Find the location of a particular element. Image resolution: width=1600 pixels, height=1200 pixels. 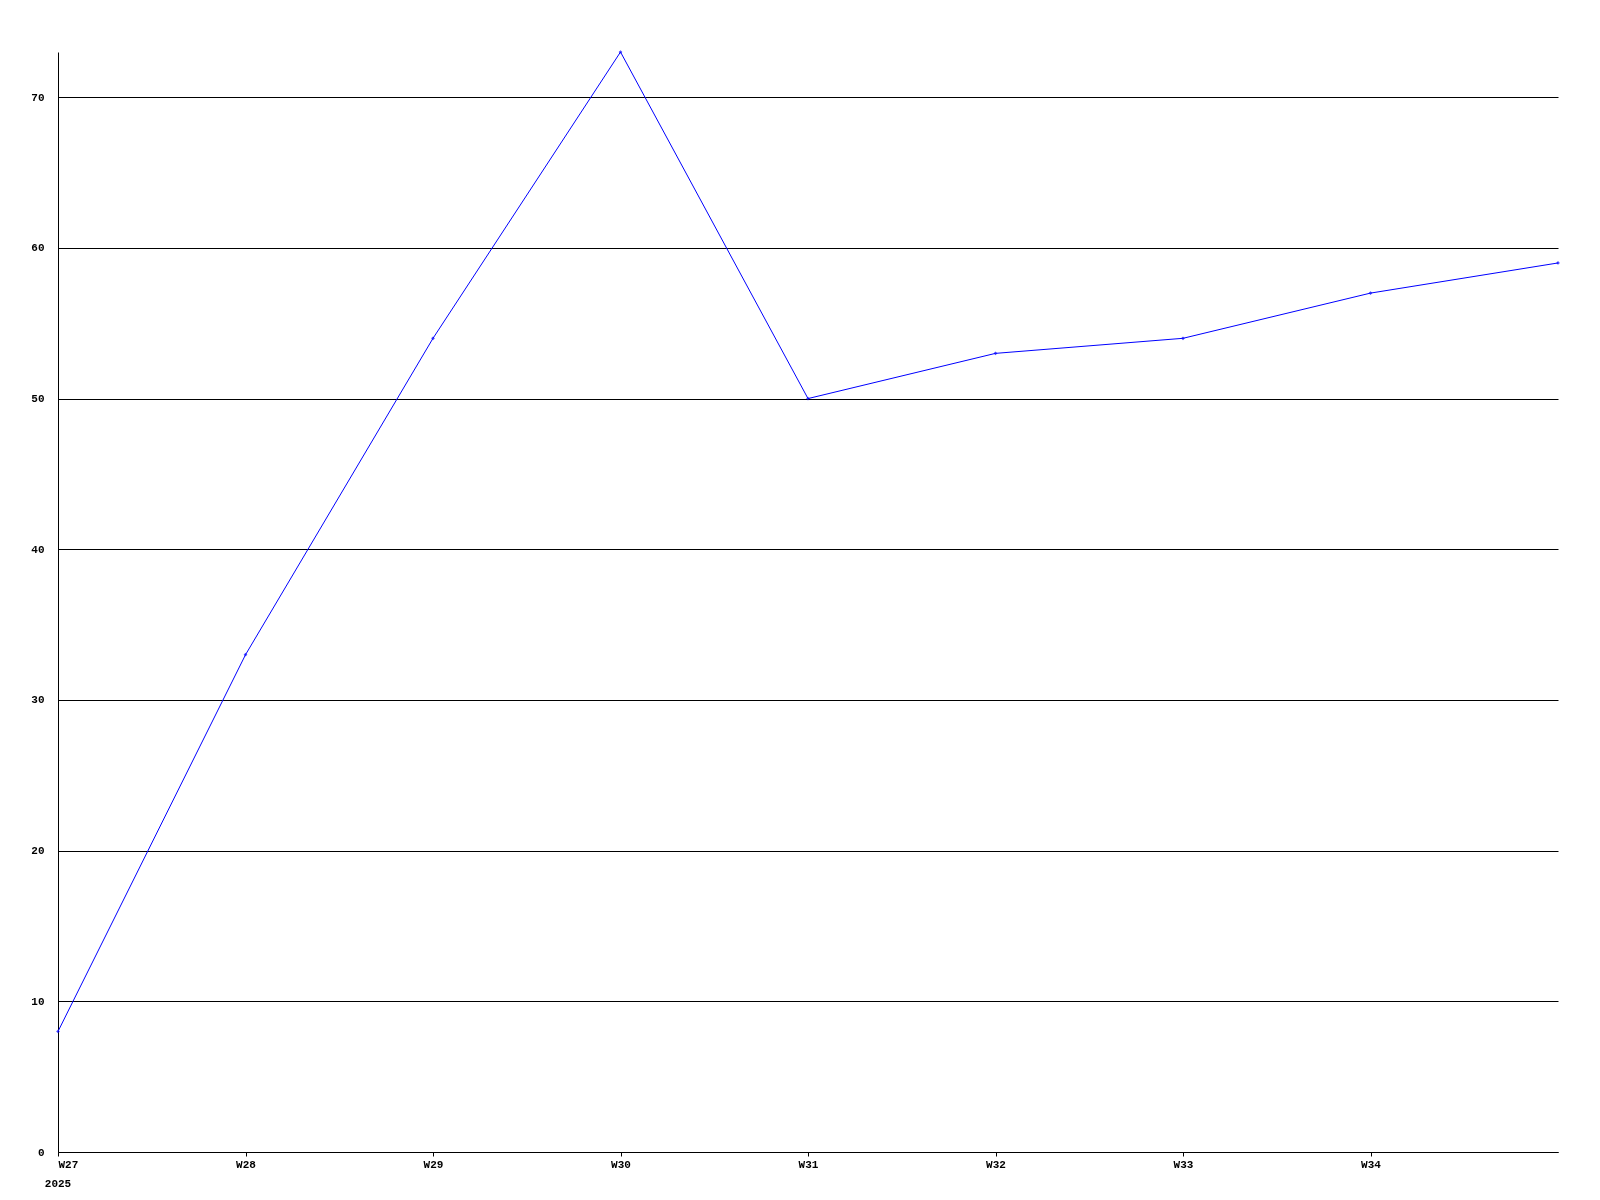

x-tick-label: W27 is located at coordinates (68, 1164).